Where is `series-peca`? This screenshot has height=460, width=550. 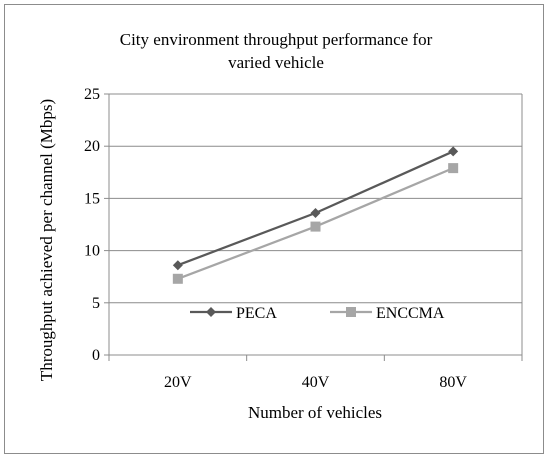
series-peca is located at coordinates (315, 208).